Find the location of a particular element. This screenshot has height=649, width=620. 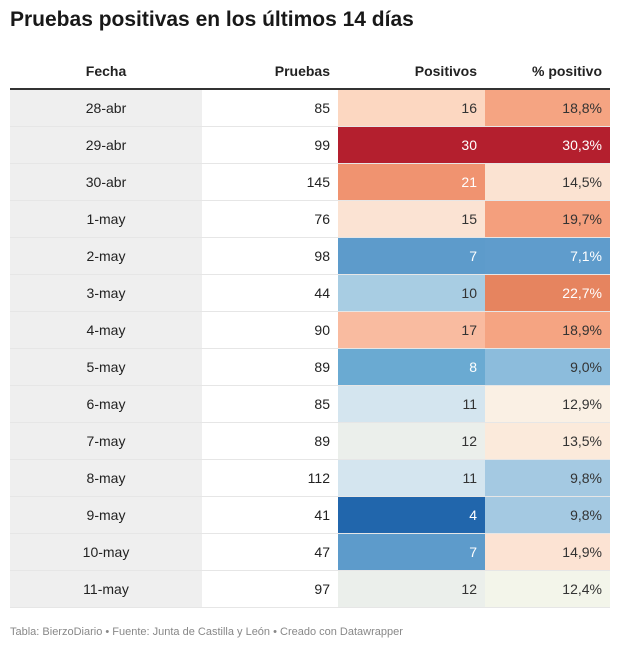

table-row: 9-may 41 4 9,8% is located at coordinates (310, 515).